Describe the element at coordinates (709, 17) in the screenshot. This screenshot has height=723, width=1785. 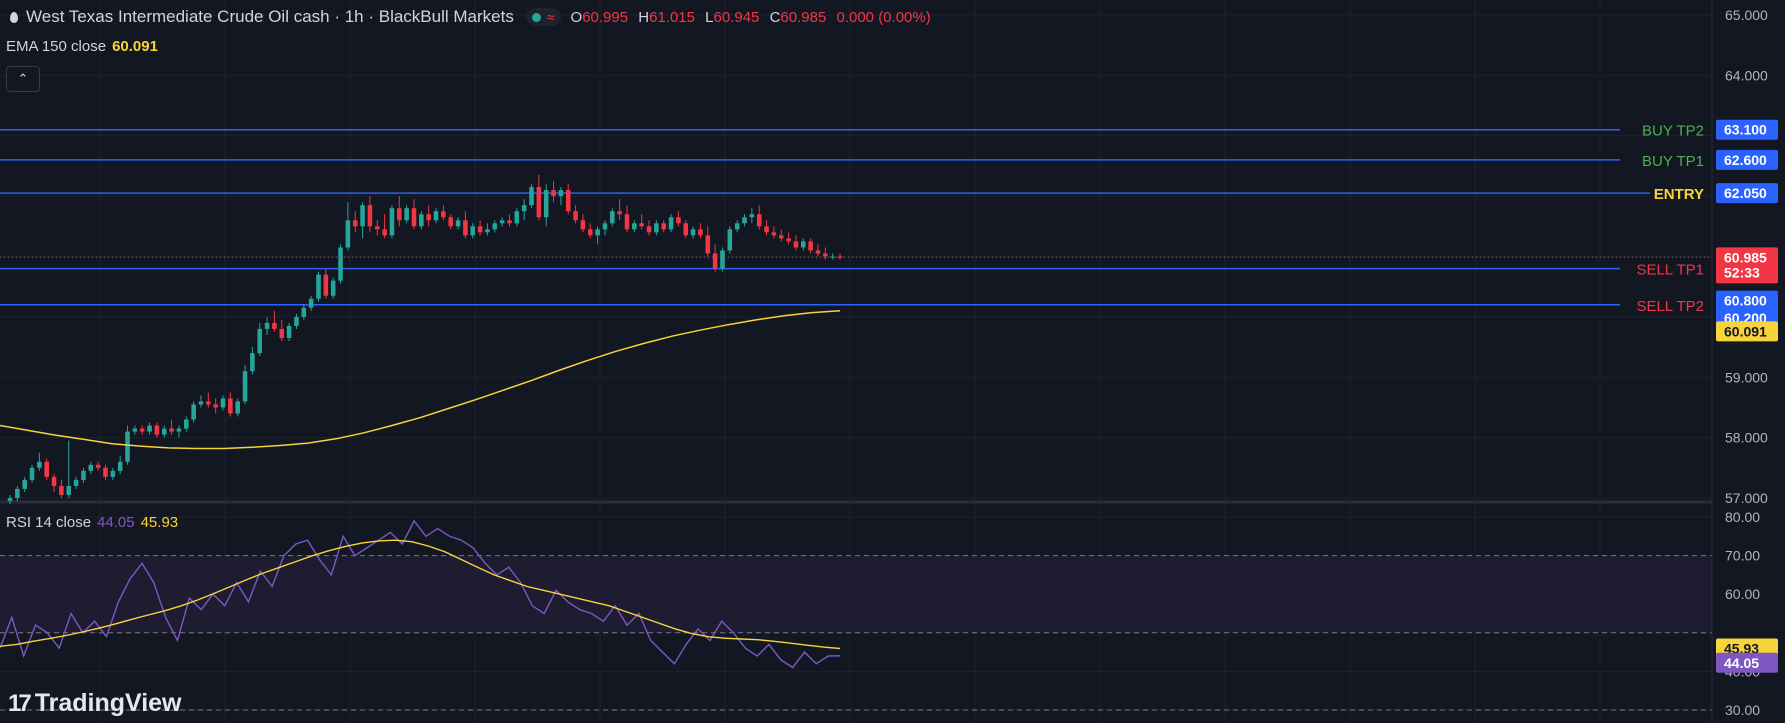
I see `ohlc-low-key: L` at that location.